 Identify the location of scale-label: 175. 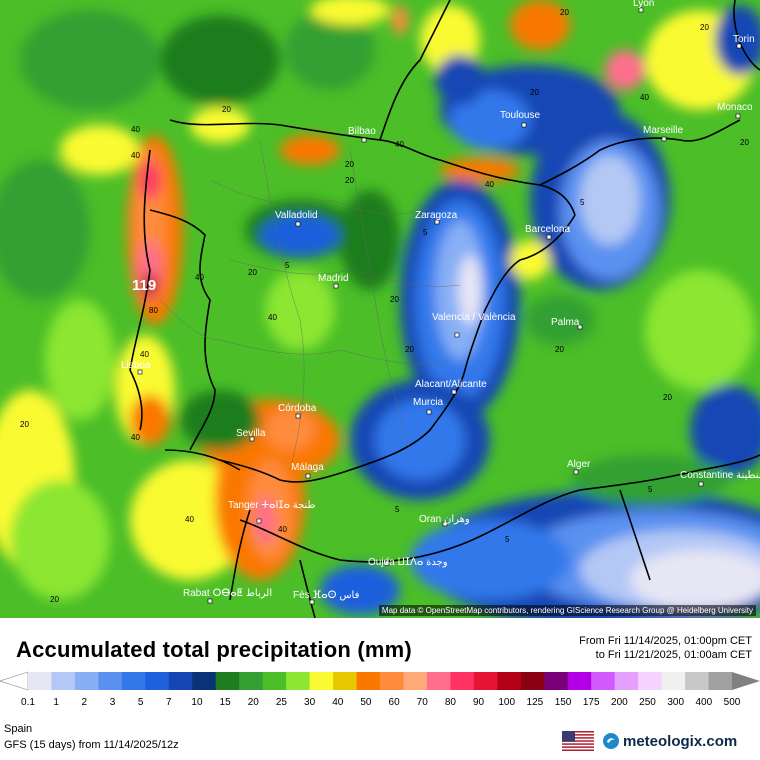
(591, 702).